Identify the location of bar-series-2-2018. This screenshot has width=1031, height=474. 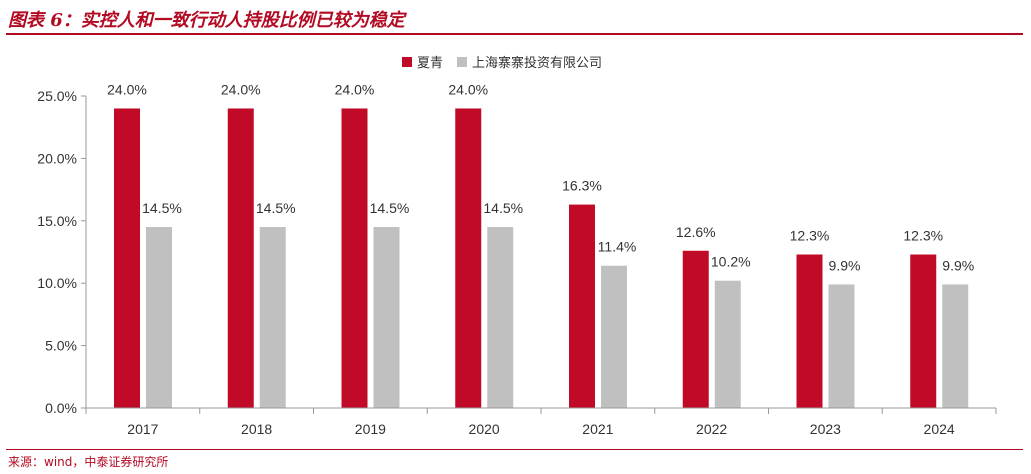
(272, 317).